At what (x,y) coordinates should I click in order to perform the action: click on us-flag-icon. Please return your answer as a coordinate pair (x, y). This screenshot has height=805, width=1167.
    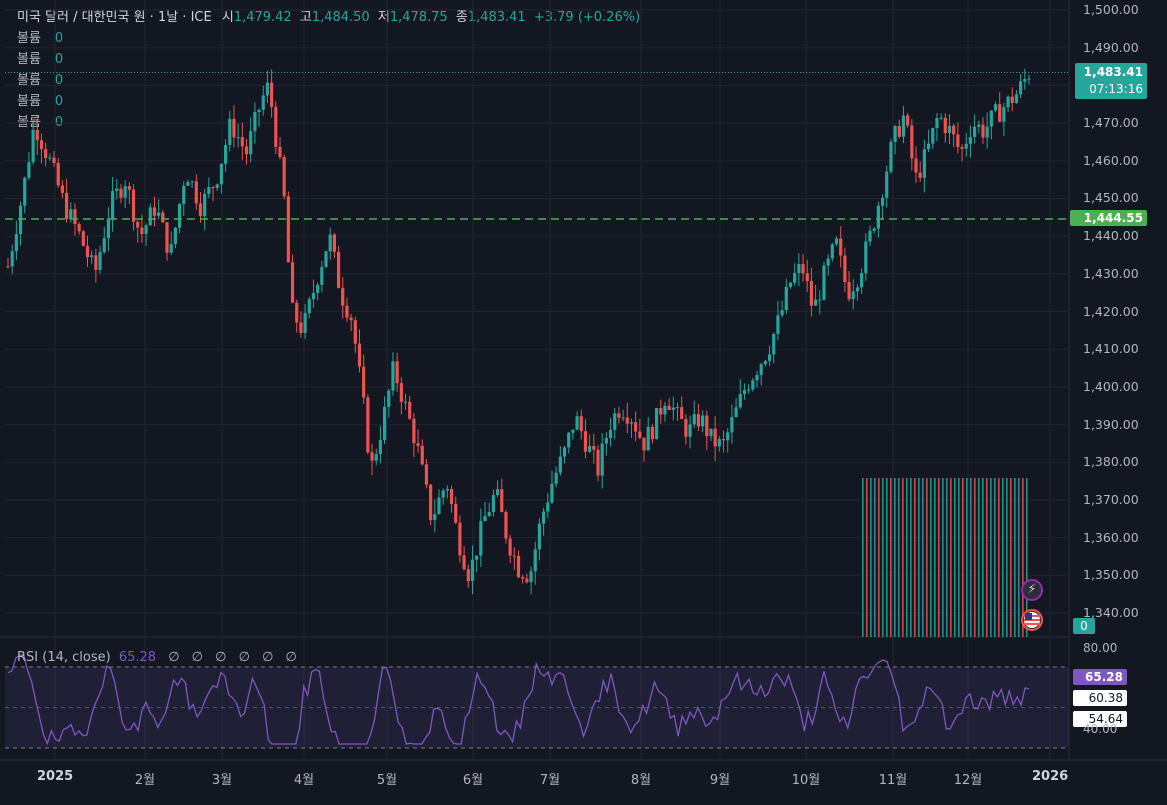
    Looking at the image, I should click on (1032, 620).